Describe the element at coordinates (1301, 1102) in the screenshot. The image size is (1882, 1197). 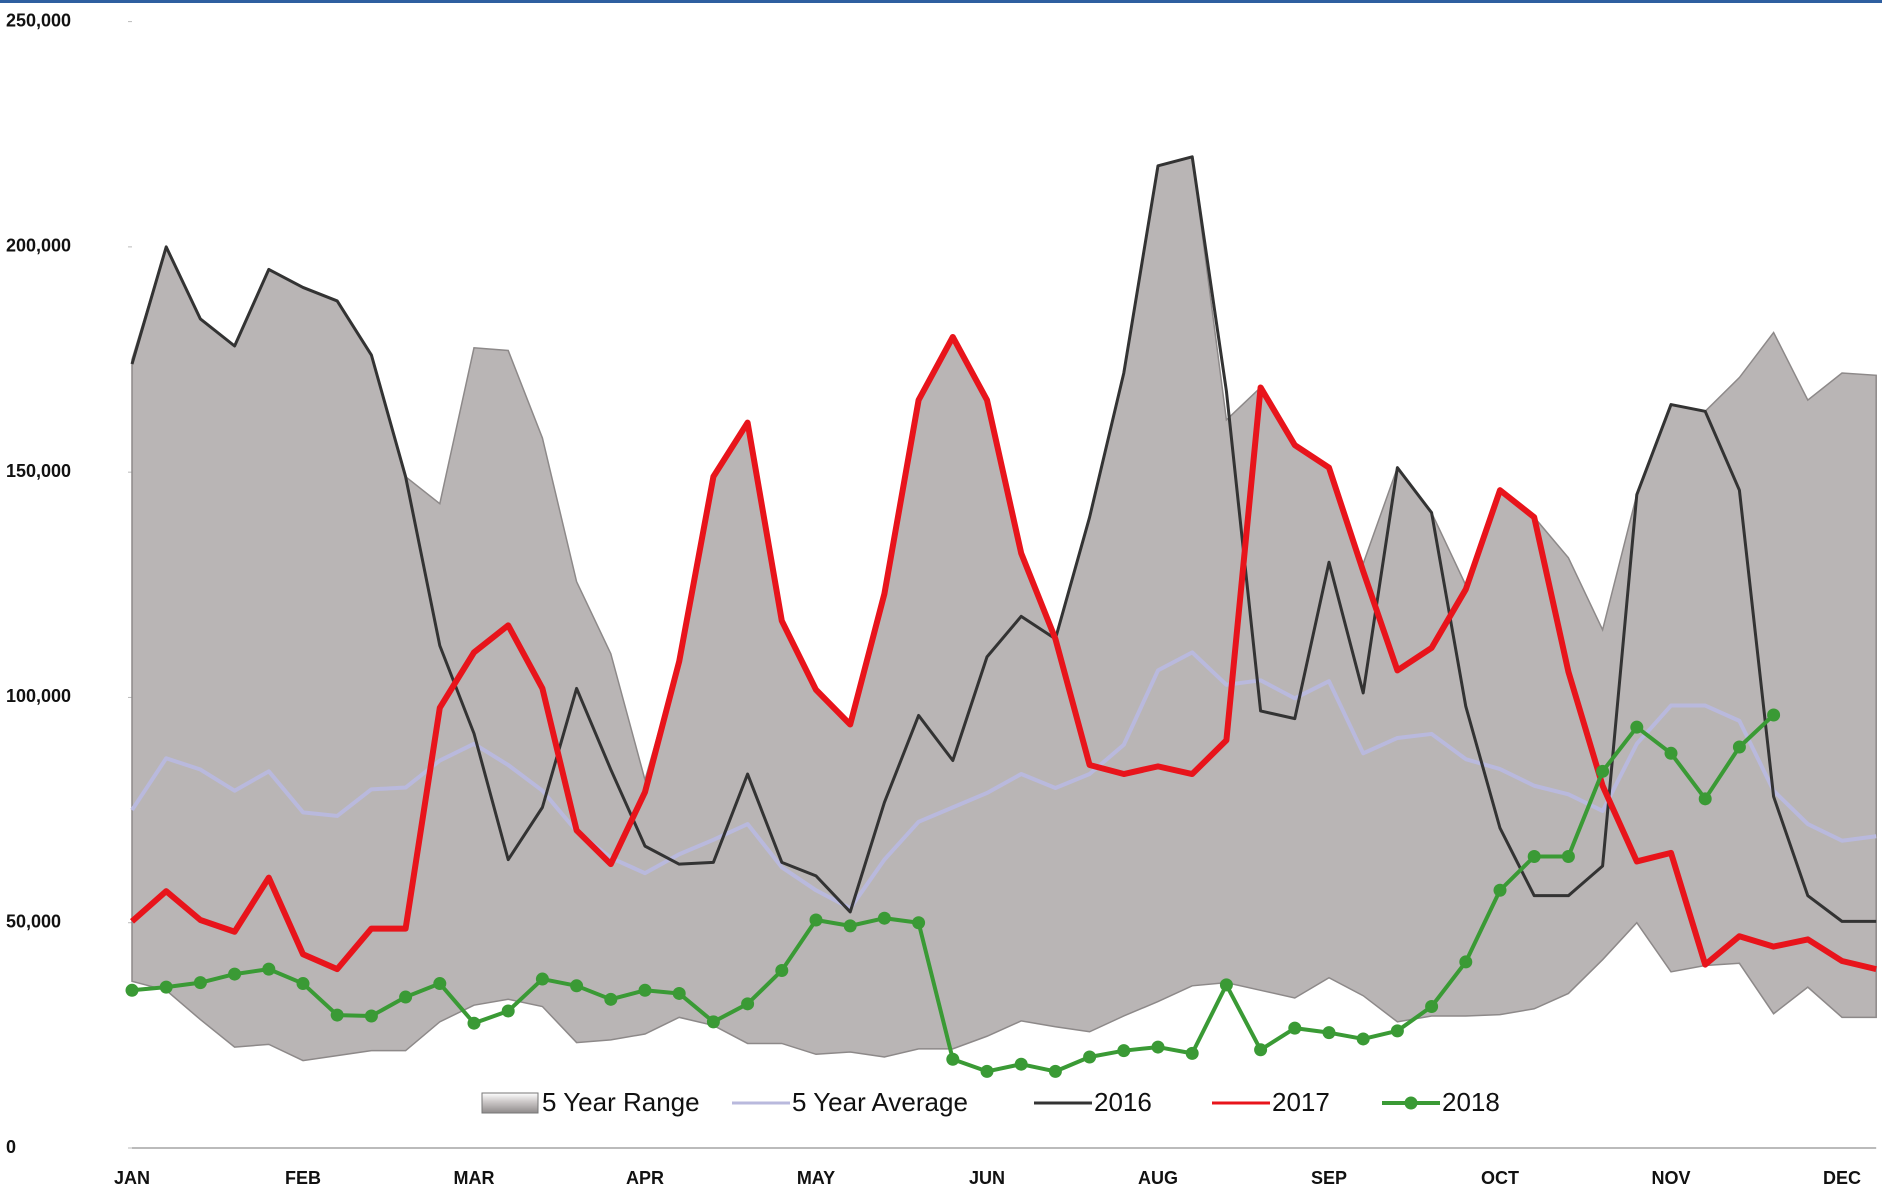
I see `legend-label: 2017` at that location.